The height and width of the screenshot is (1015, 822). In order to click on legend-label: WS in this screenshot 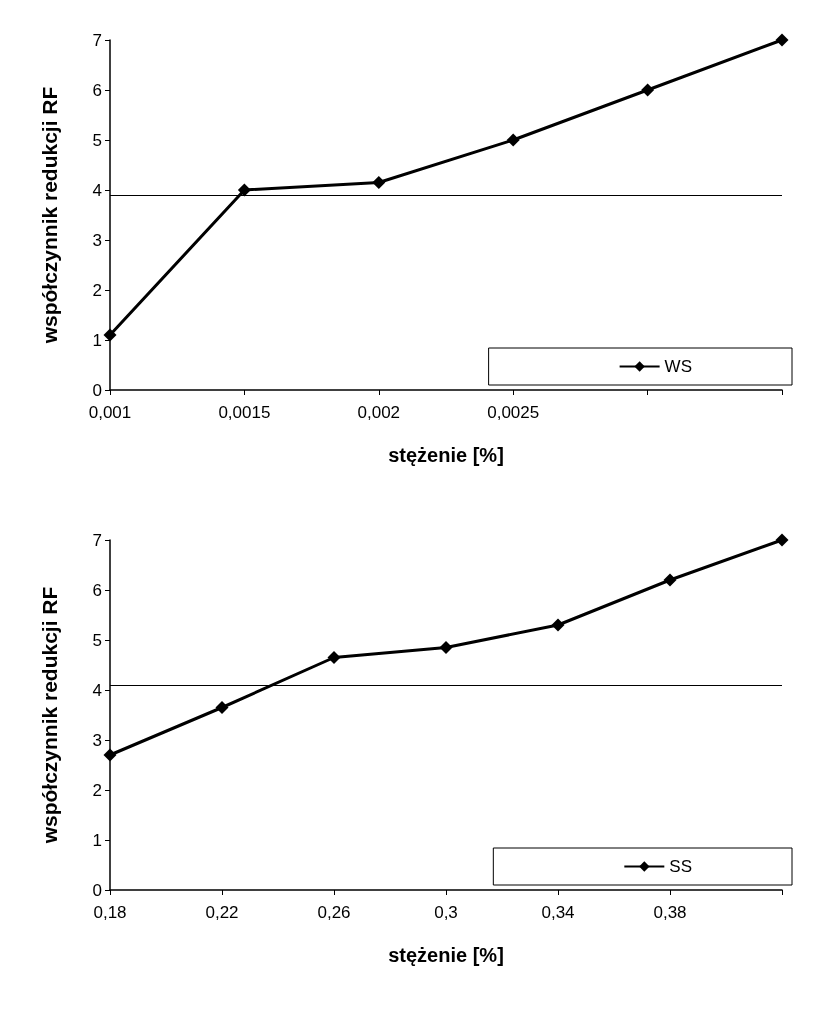, I will do `click(678, 366)`.